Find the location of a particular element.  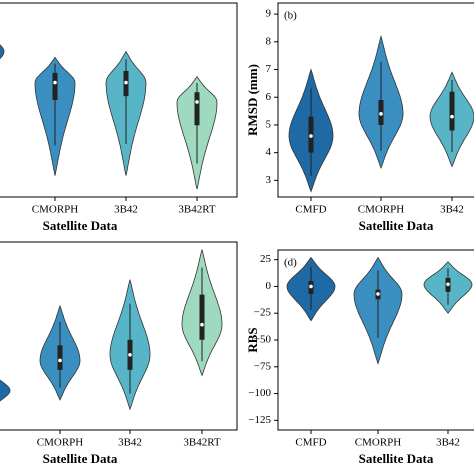

y-tick-label: −100 is located at coordinates (259, 393).